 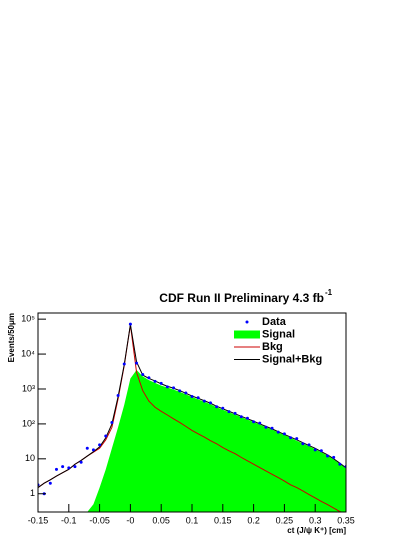 I want to click on x-tick-label: 0.15, so click(x=223, y=520).